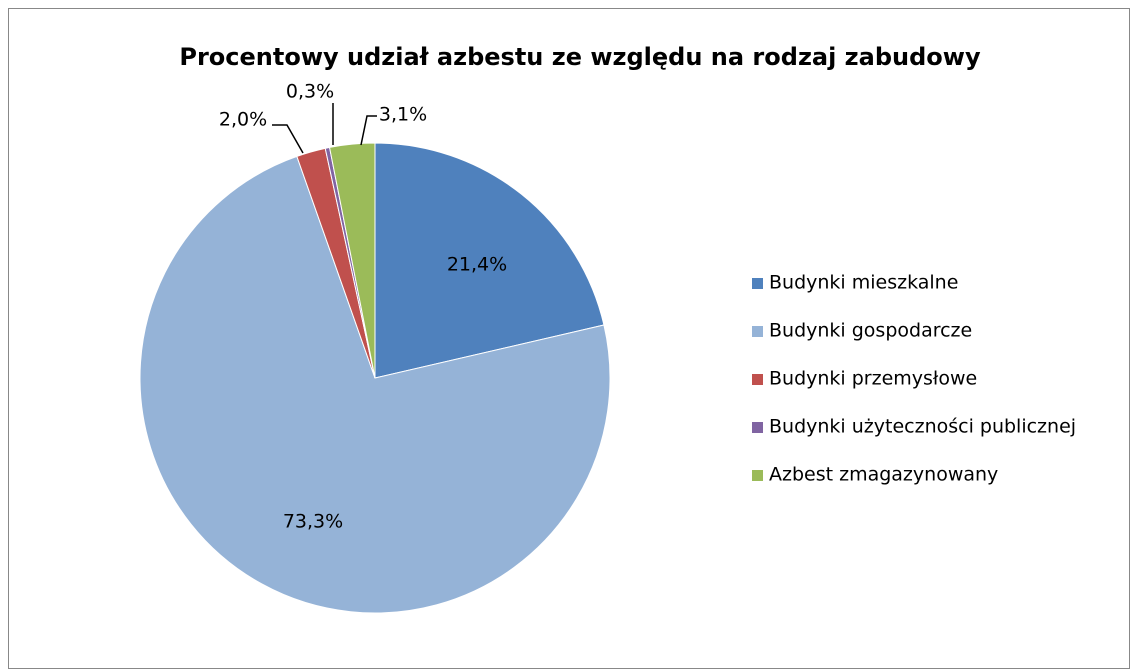  I want to click on legend-label: Budynki użyteczności publicznej, so click(922, 427).